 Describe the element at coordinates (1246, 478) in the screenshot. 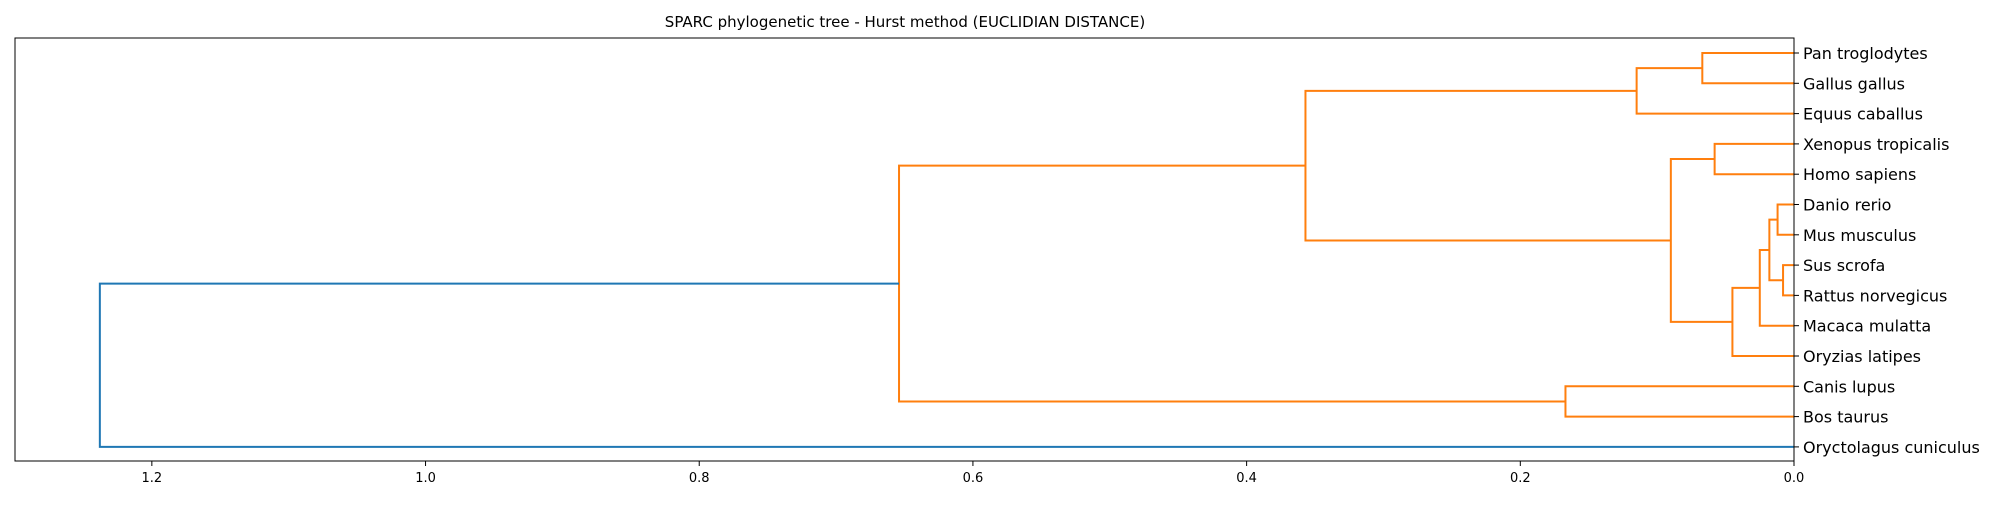

I see `x-tick-label: 0.4` at that location.